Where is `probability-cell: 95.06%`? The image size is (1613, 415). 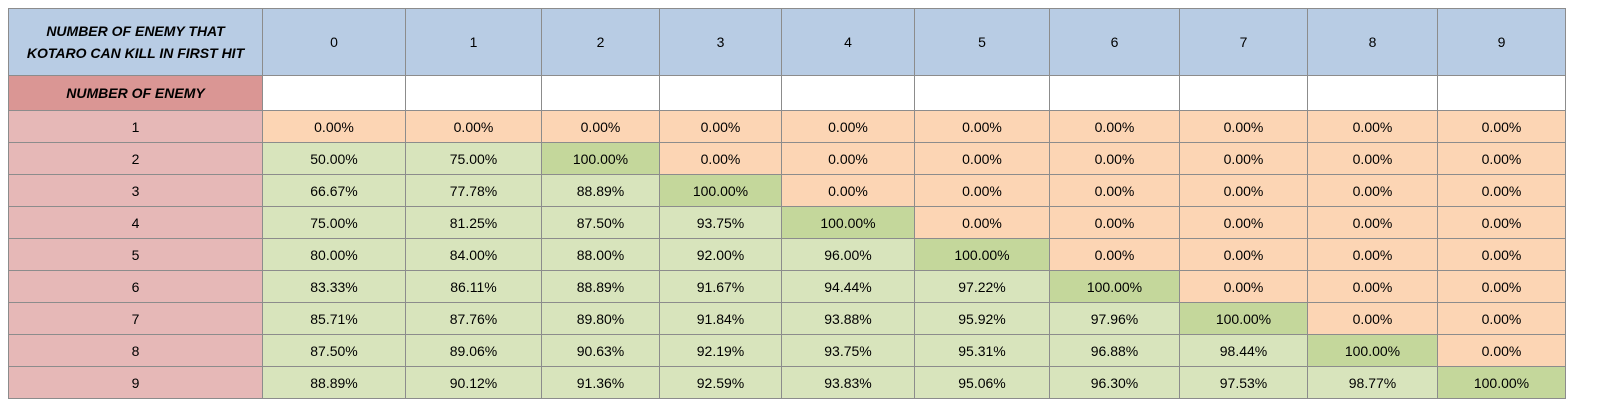 probability-cell: 95.06% is located at coordinates (982, 382).